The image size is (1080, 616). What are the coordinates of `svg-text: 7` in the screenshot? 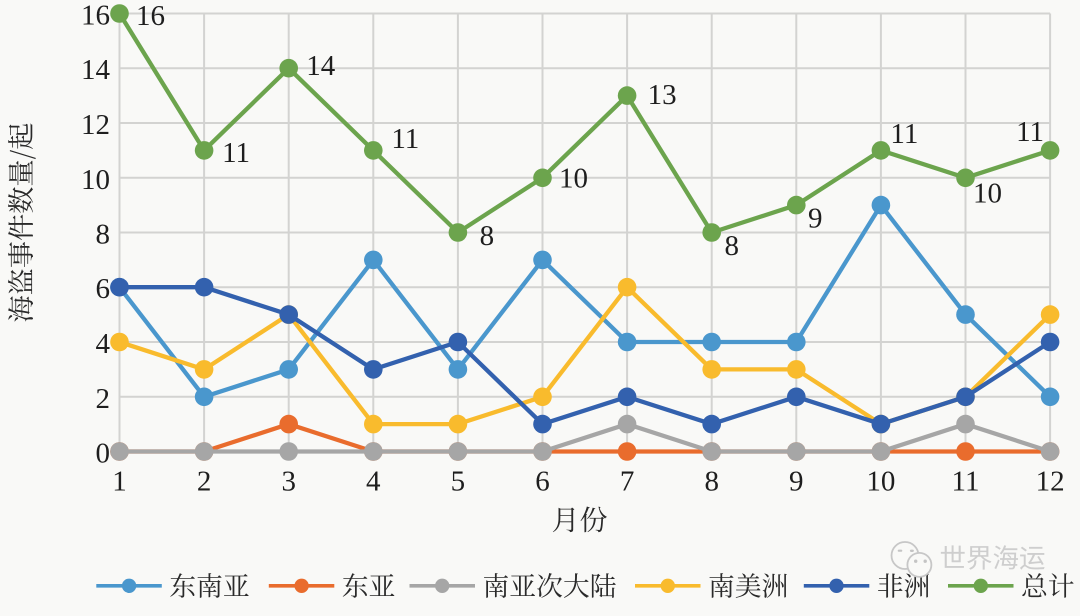 It's located at (627, 482).